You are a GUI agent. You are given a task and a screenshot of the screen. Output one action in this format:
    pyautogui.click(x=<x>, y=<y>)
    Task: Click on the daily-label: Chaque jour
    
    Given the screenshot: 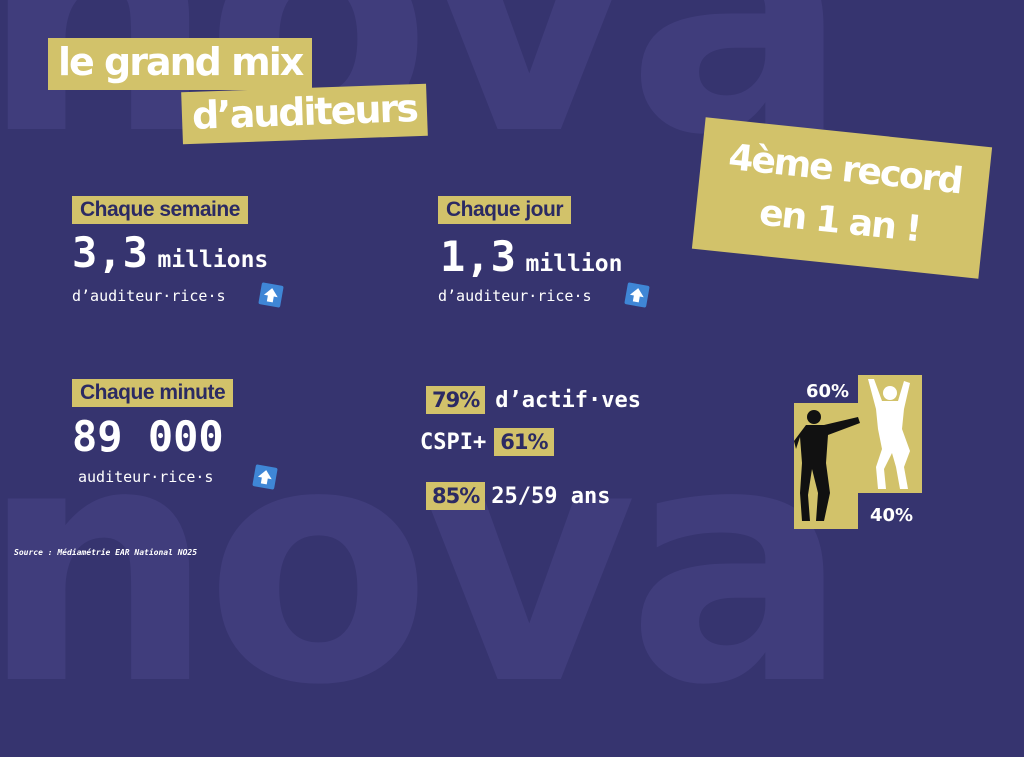 What is the action you would take?
    pyautogui.click(x=505, y=210)
    